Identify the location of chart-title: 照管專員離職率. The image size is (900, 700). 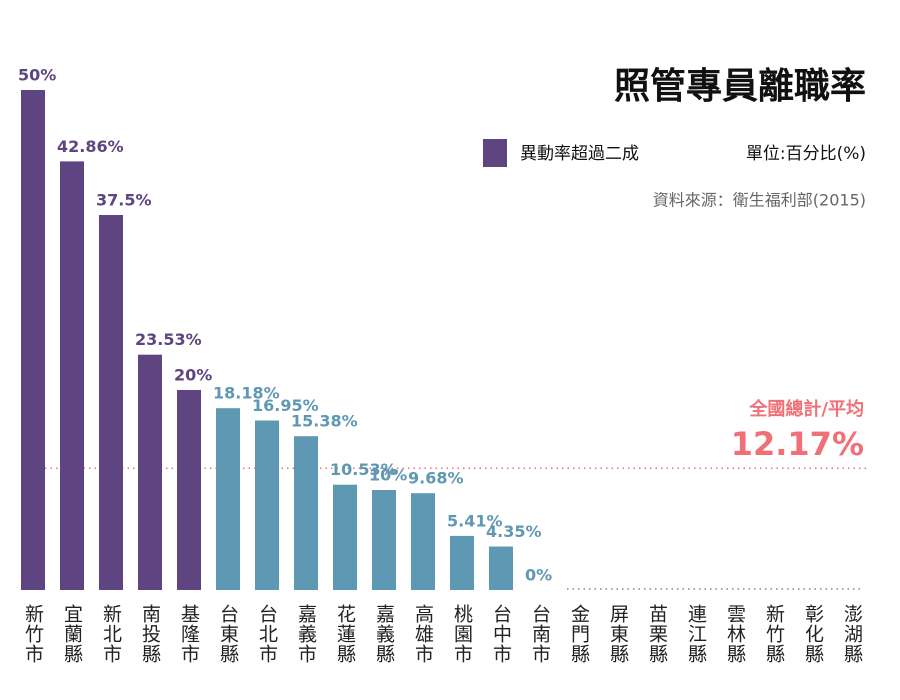
(740, 86).